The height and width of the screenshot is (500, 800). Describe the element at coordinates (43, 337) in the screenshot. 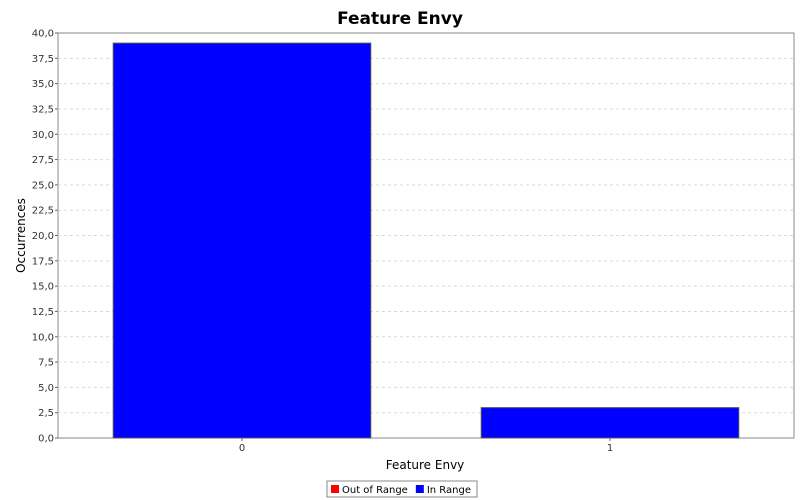

I see `y-tick-label: 10,0` at that location.